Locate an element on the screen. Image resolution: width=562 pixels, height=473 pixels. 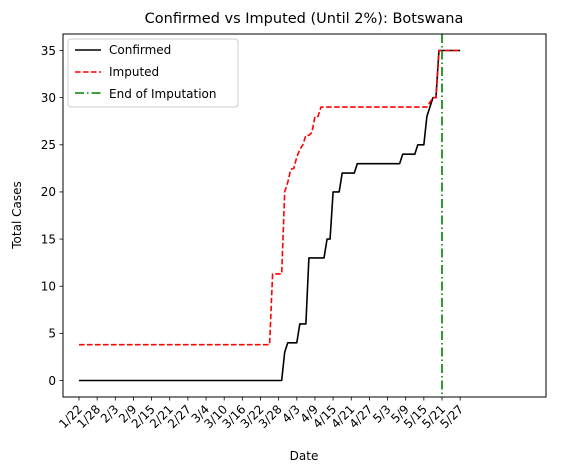
y-tick-label: 10 is located at coordinates (48, 287).